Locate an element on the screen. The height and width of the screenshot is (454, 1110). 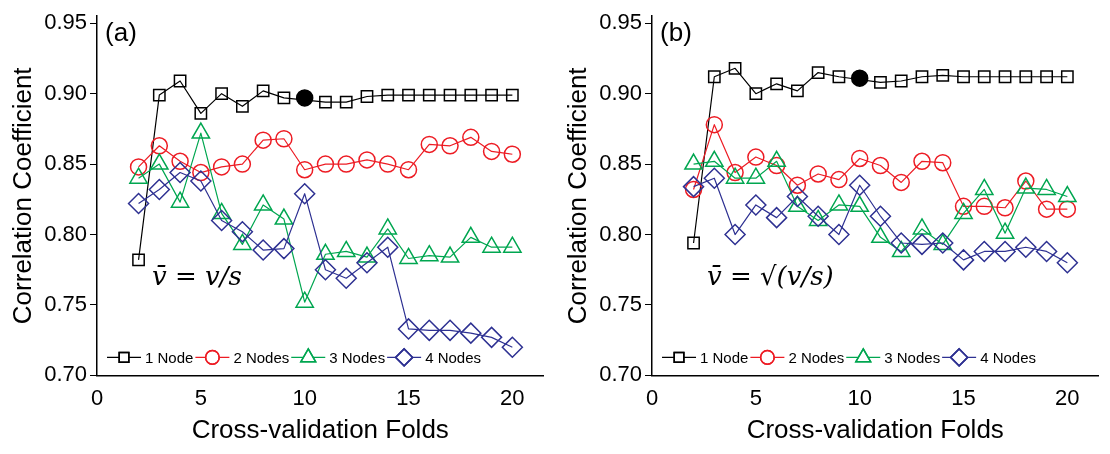
annotation: v̄ = √(v/s) is located at coordinates (770, 276).